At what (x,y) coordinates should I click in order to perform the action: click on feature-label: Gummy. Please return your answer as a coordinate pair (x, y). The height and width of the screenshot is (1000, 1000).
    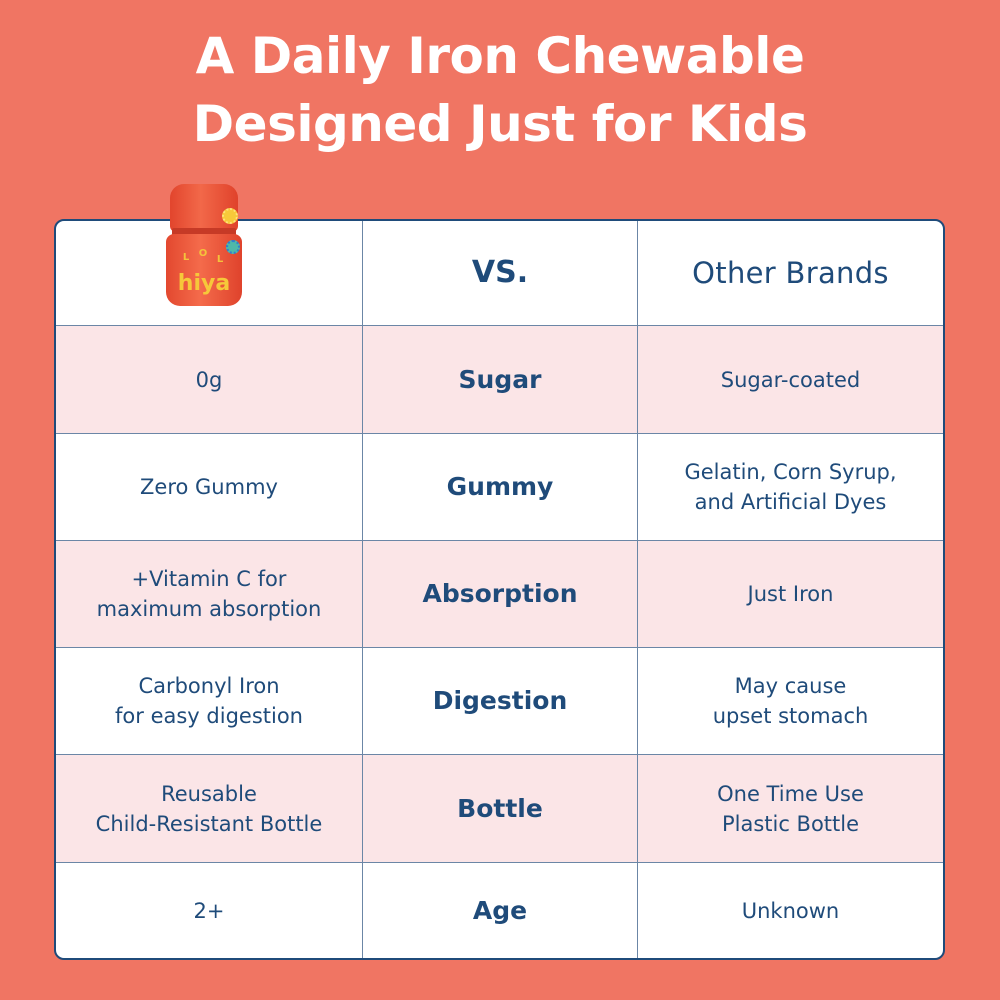
    Looking at the image, I should click on (500, 487).